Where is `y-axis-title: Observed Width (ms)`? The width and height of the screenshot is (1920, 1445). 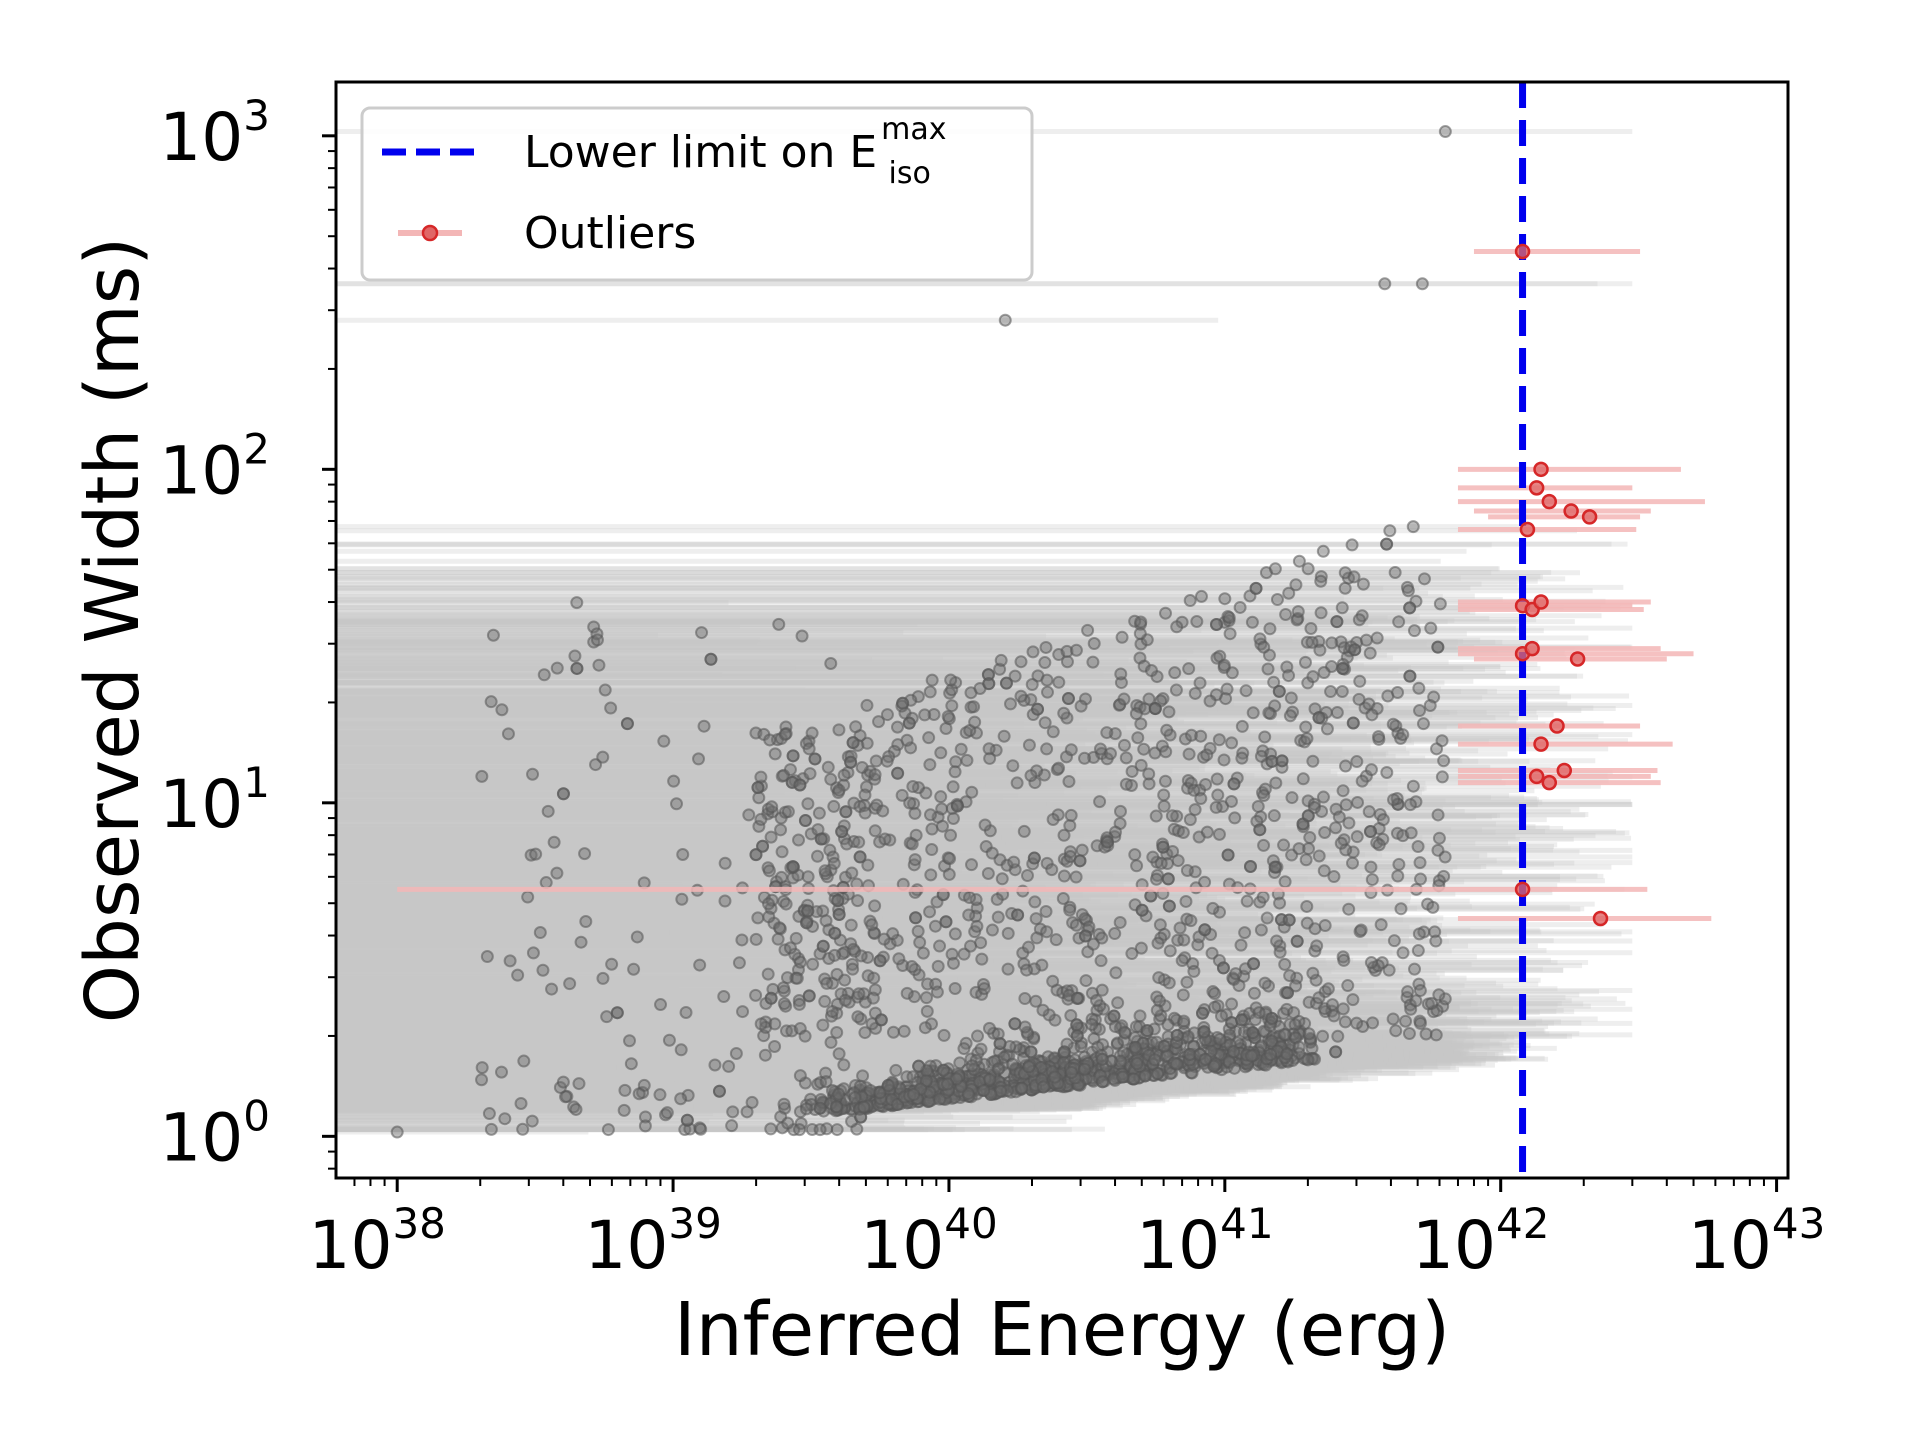
y-axis-title: Observed Width (ms) is located at coordinates (113, 630).